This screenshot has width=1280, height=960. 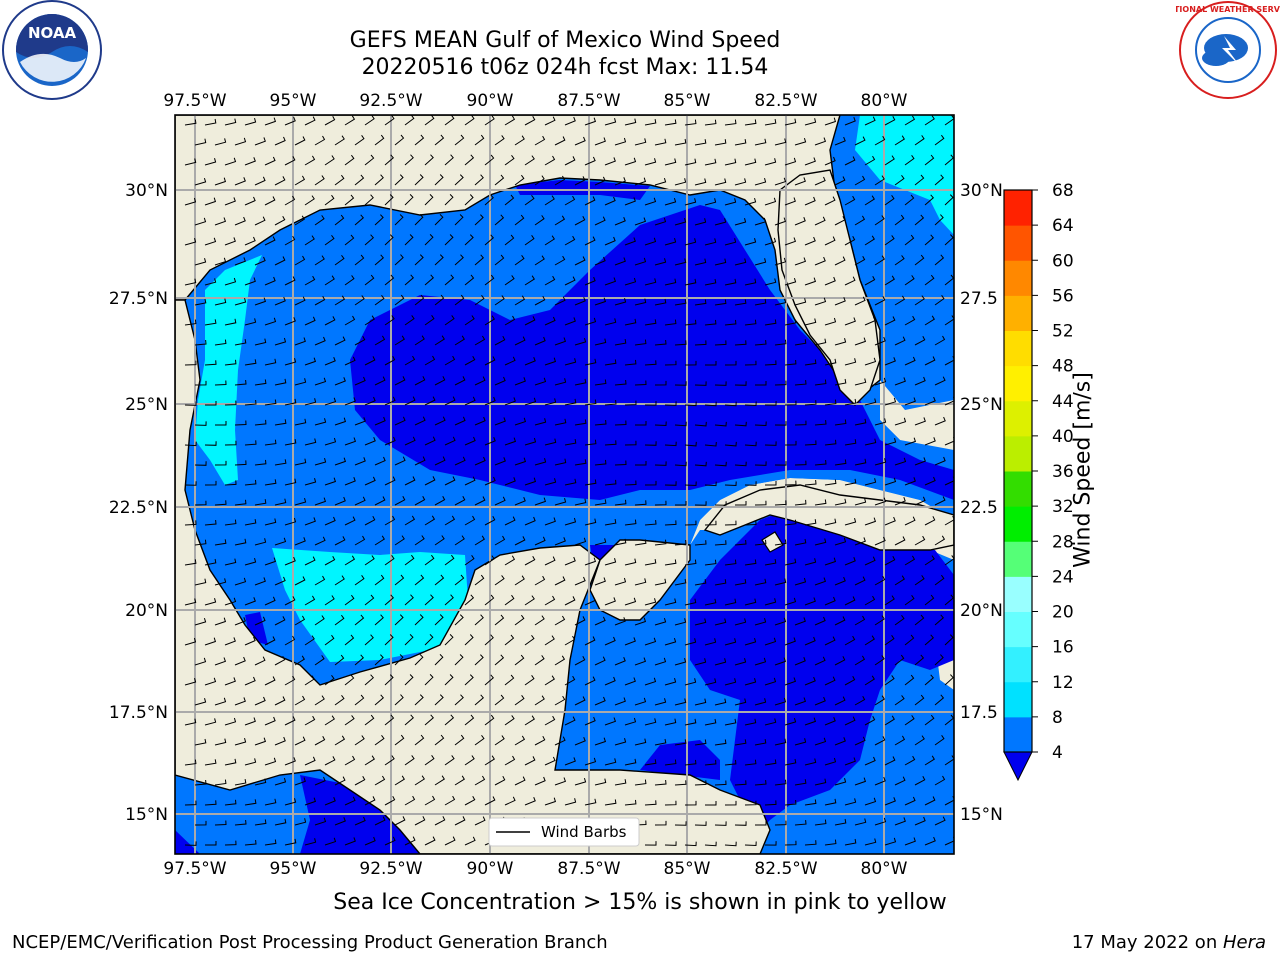 What do you see at coordinates (1018, 594) in the screenshot?
I see `colorbar-segment` at bounding box center [1018, 594].